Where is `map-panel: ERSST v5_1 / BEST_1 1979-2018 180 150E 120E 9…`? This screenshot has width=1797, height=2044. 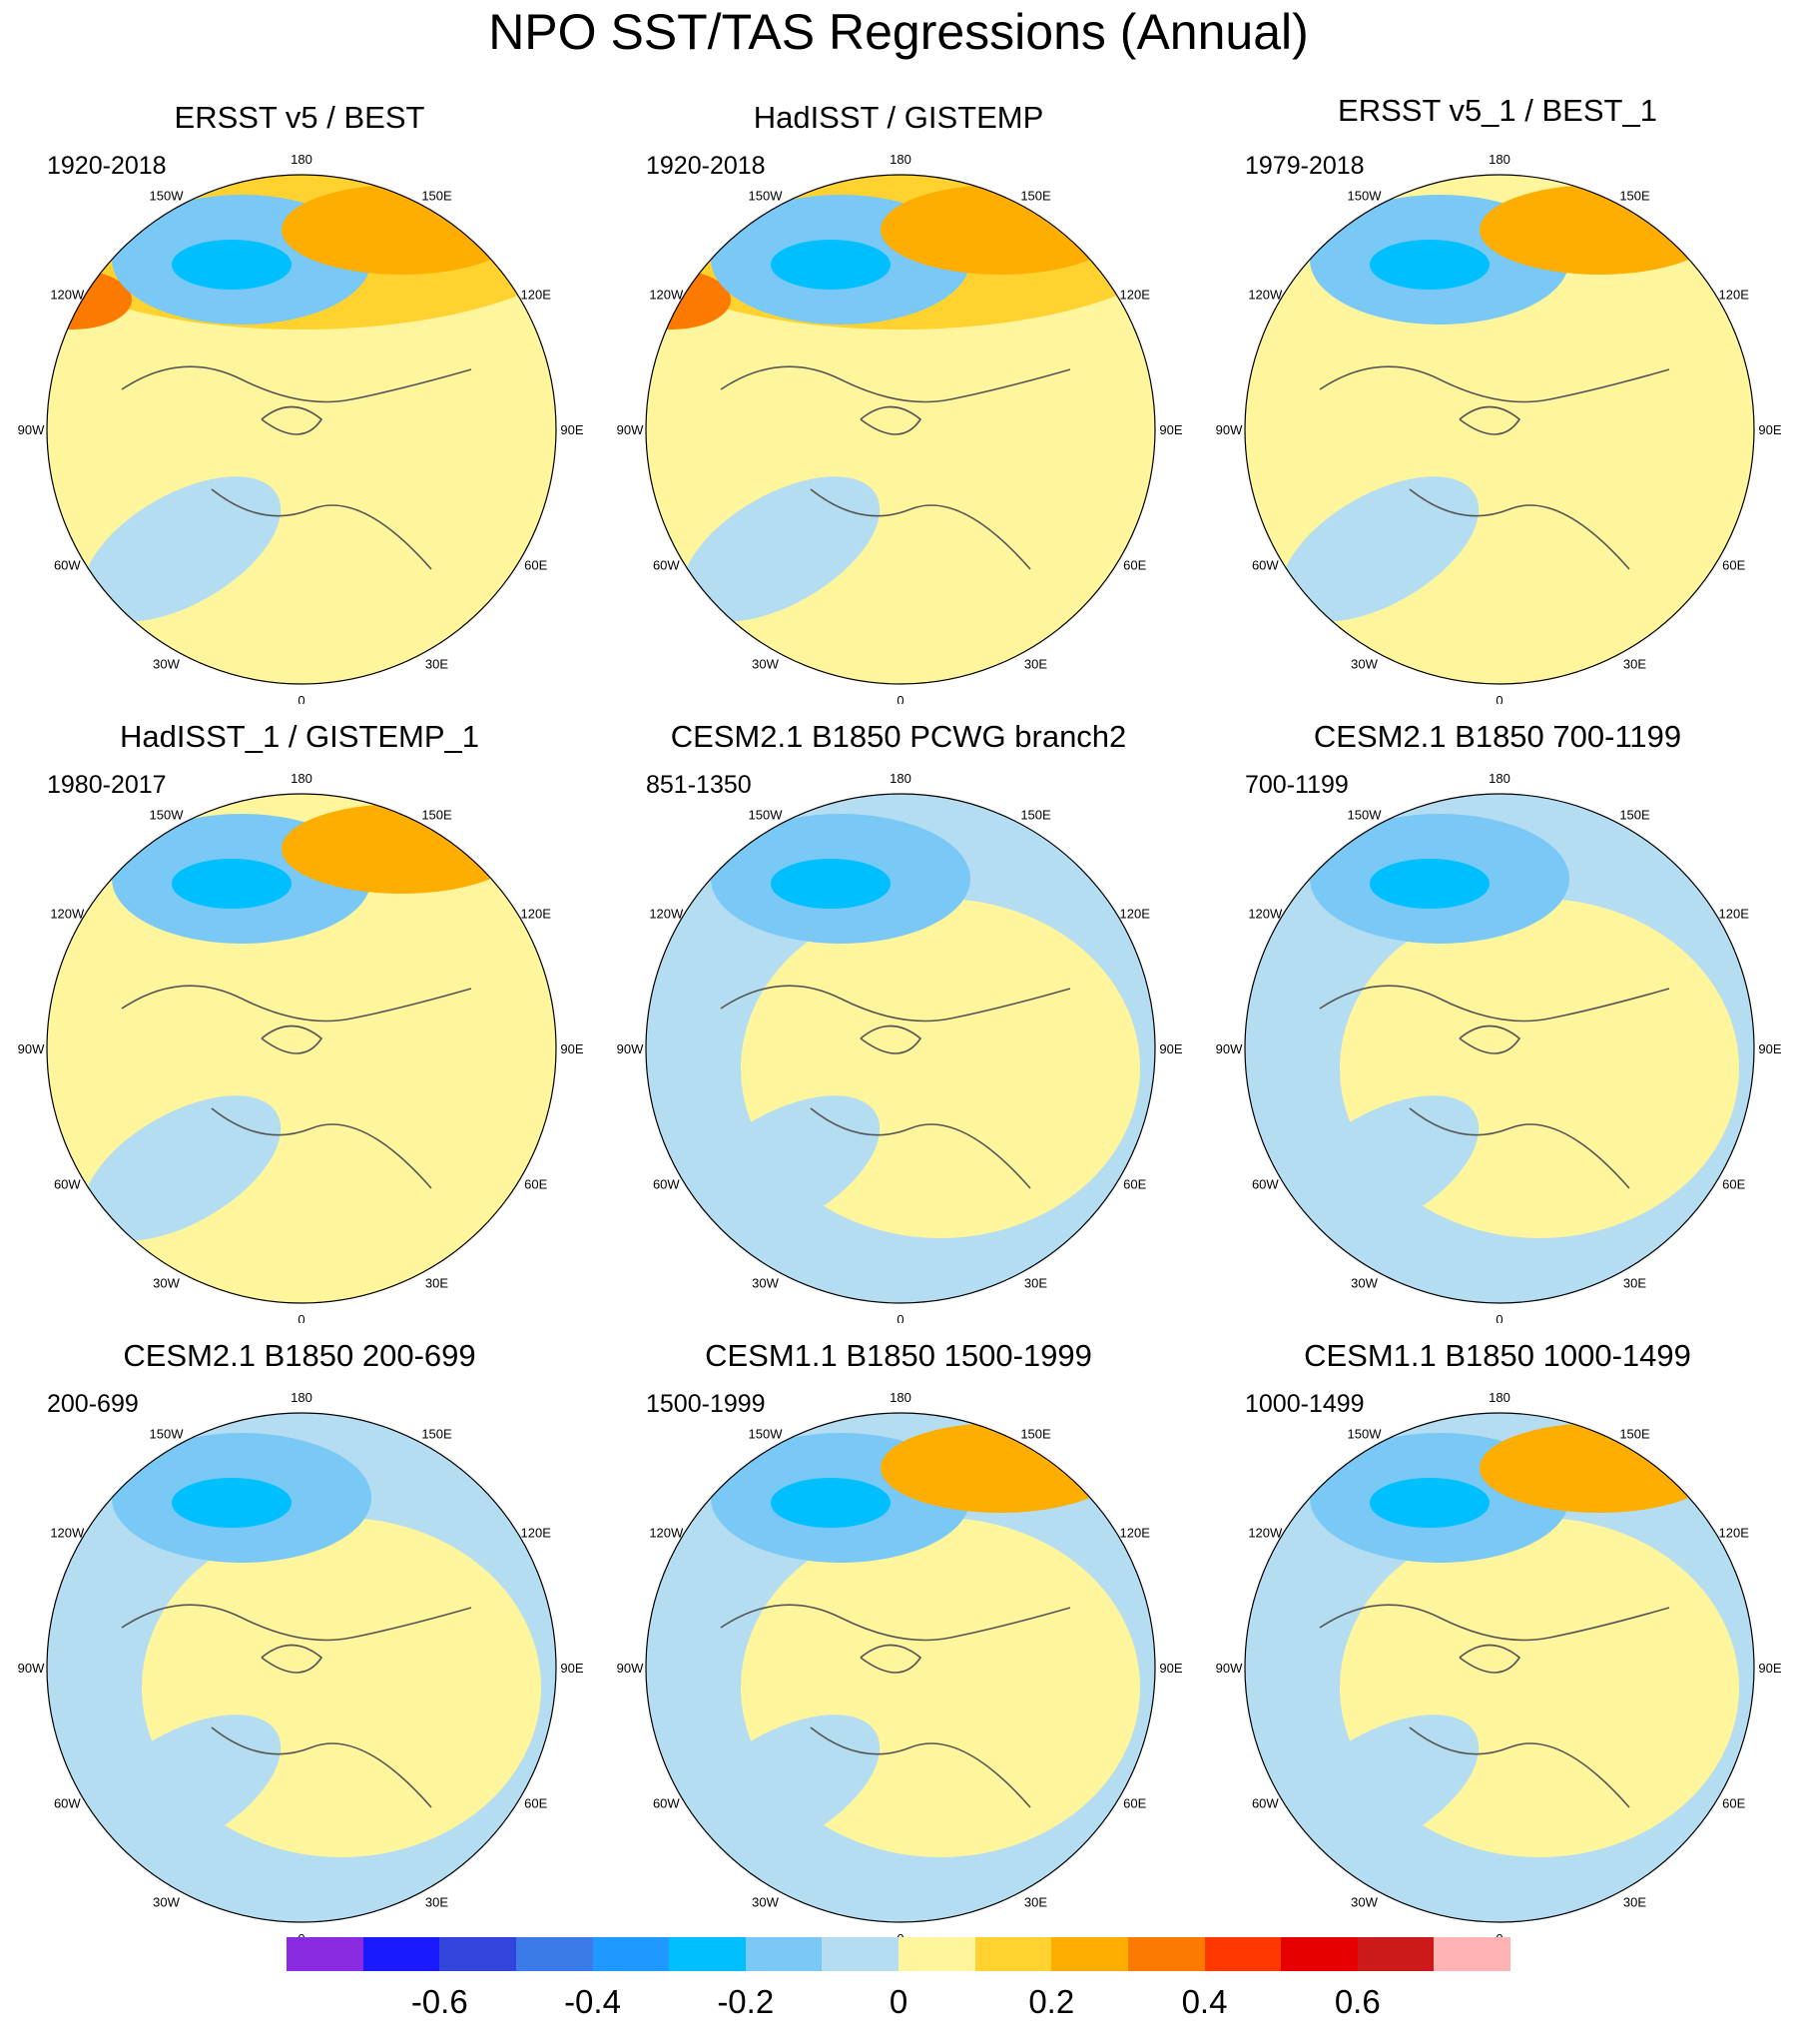
map-panel: ERSST v5_1 / BEST_1 1979-2018 180 150E 120E 9… is located at coordinates (1497, 394).